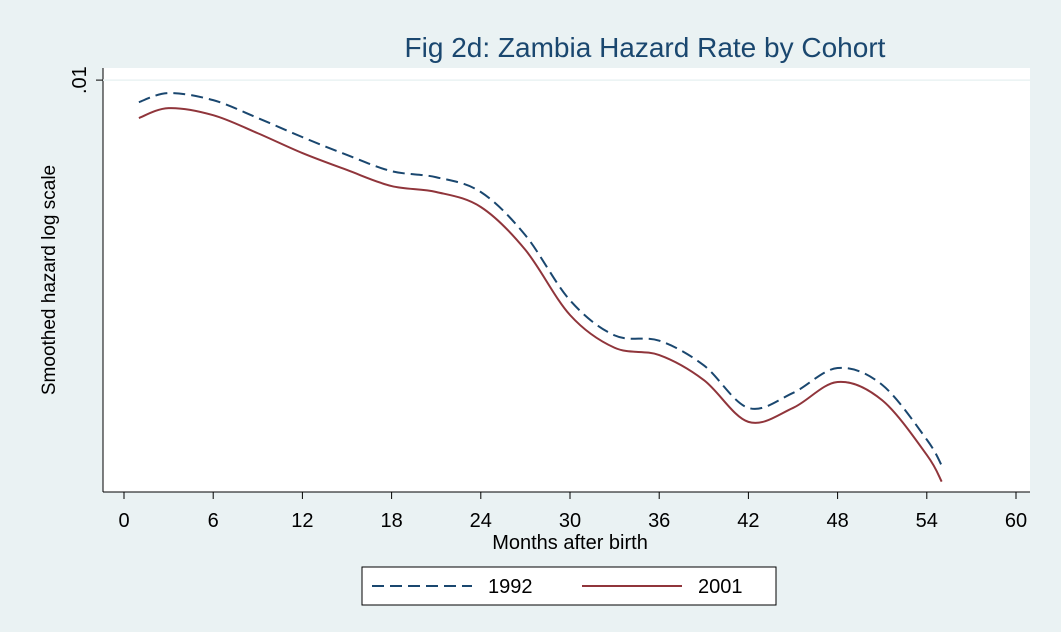 The width and height of the screenshot is (1061, 632). What do you see at coordinates (927, 521) in the screenshot?
I see `x-tick-label: 54` at bounding box center [927, 521].